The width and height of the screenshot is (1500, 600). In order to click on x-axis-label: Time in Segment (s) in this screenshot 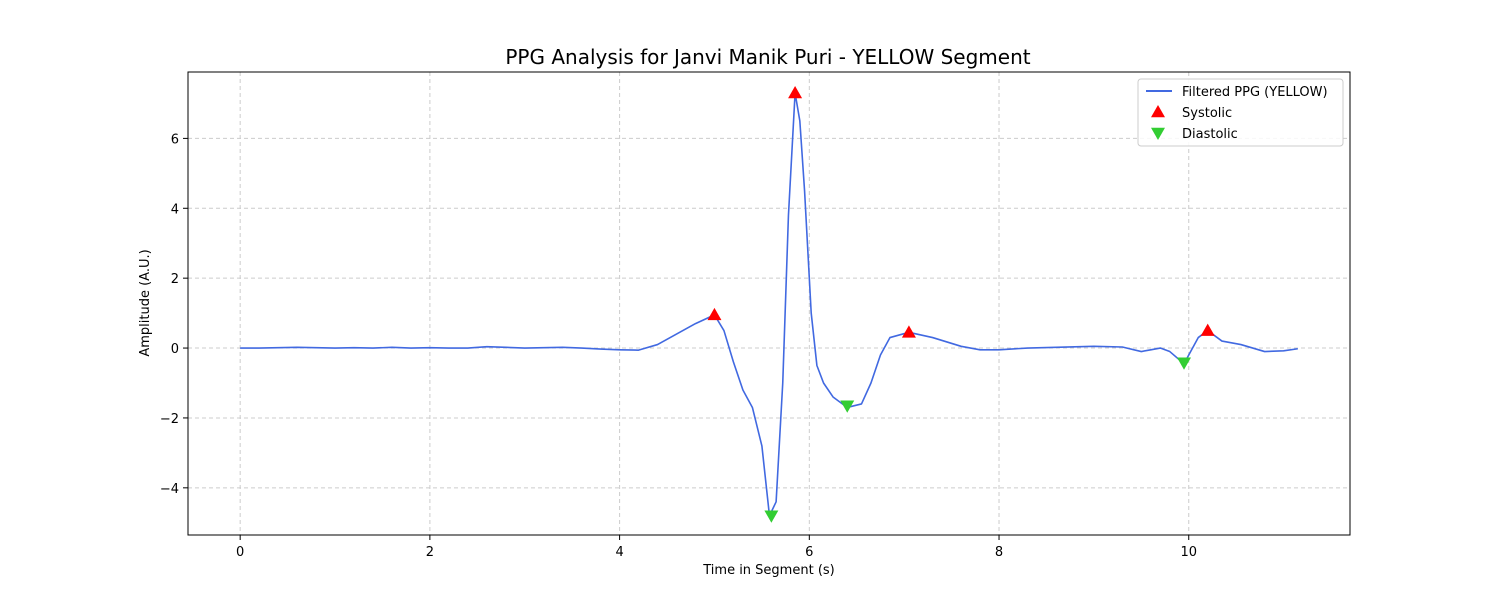, I will do `click(768, 570)`.